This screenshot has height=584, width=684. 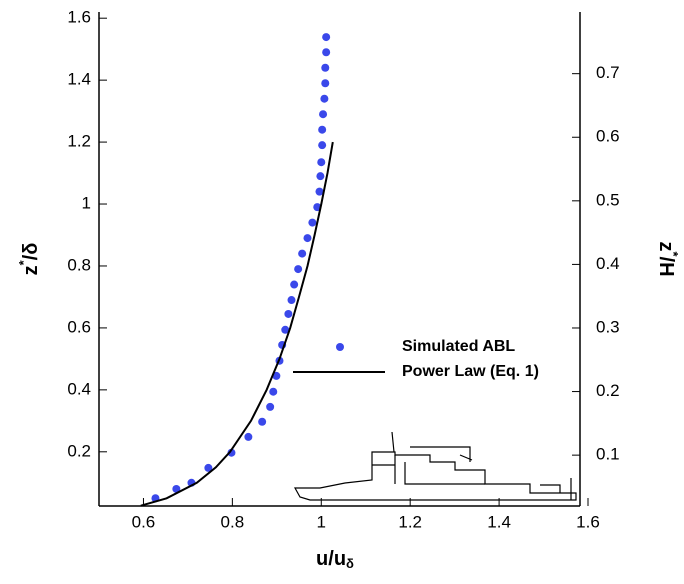 I want to click on y-label-rest: /δ, so click(x=31, y=252).